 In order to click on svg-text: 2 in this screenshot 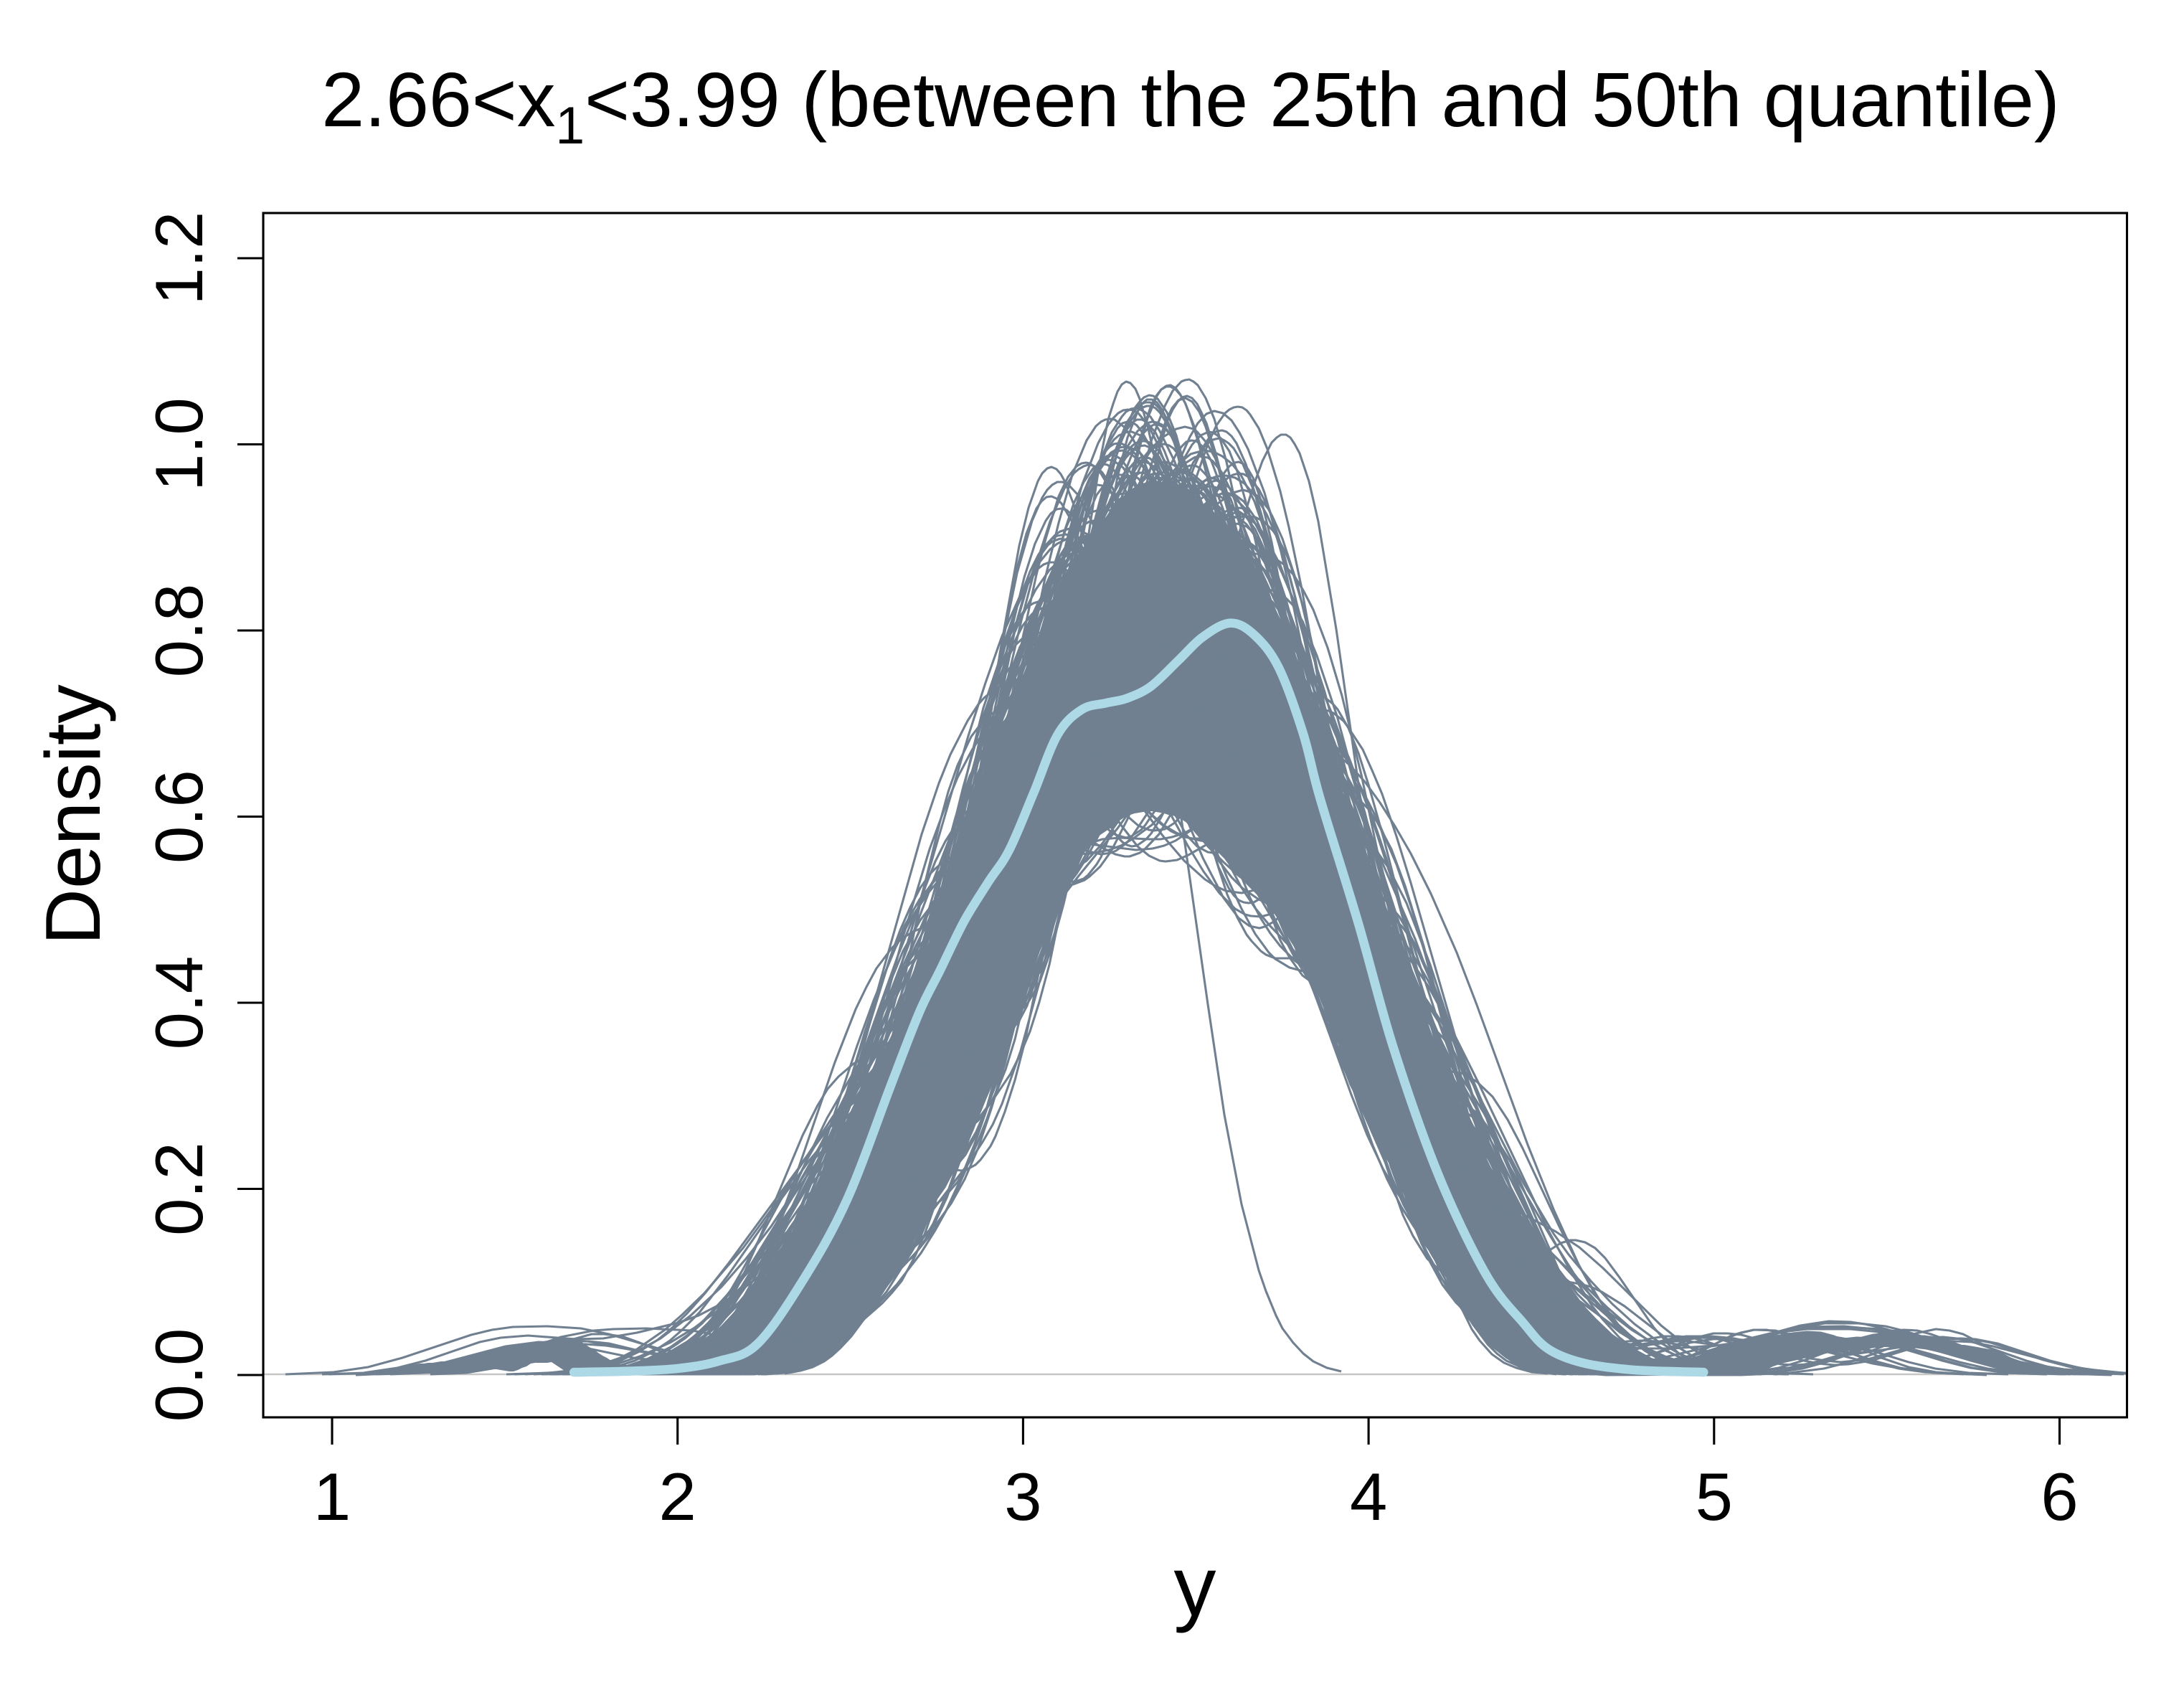, I will do `click(677, 1496)`.